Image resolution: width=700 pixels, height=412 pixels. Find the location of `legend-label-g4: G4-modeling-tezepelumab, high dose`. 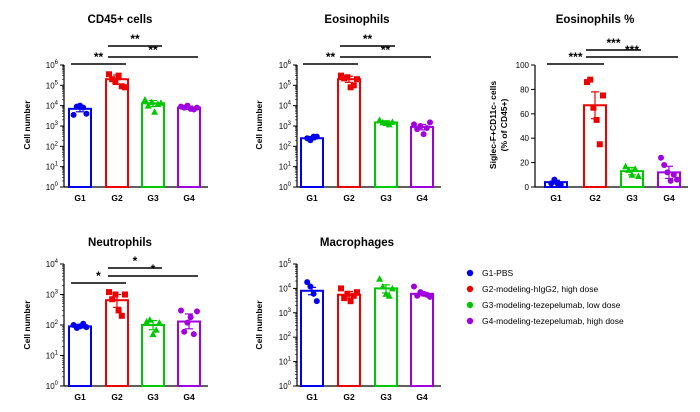

legend-label-g4: G4-modeling-tezepelumab, high dose is located at coordinates (553, 321).